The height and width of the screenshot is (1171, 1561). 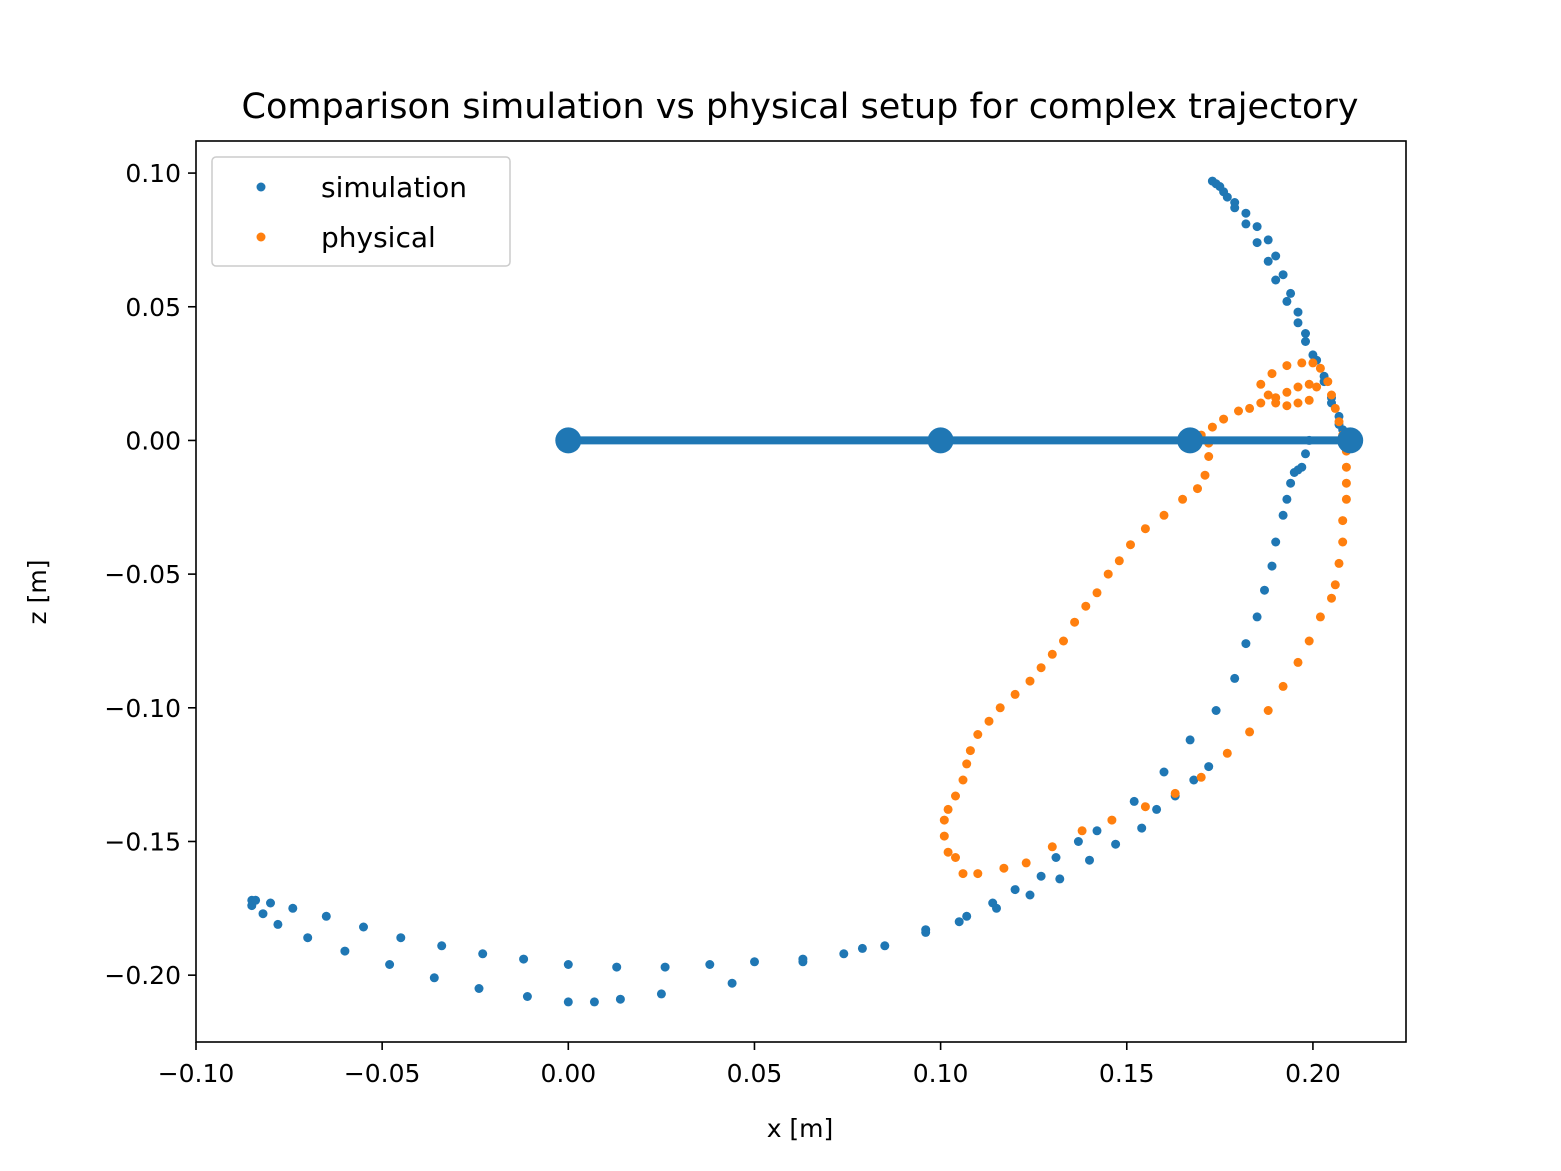 What do you see at coordinates (150, 574) in the screenshot?
I see `y-axis: 0.10 0.05 0.00 −0.05 −0.10 −0.15 −0.20` at bounding box center [150, 574].